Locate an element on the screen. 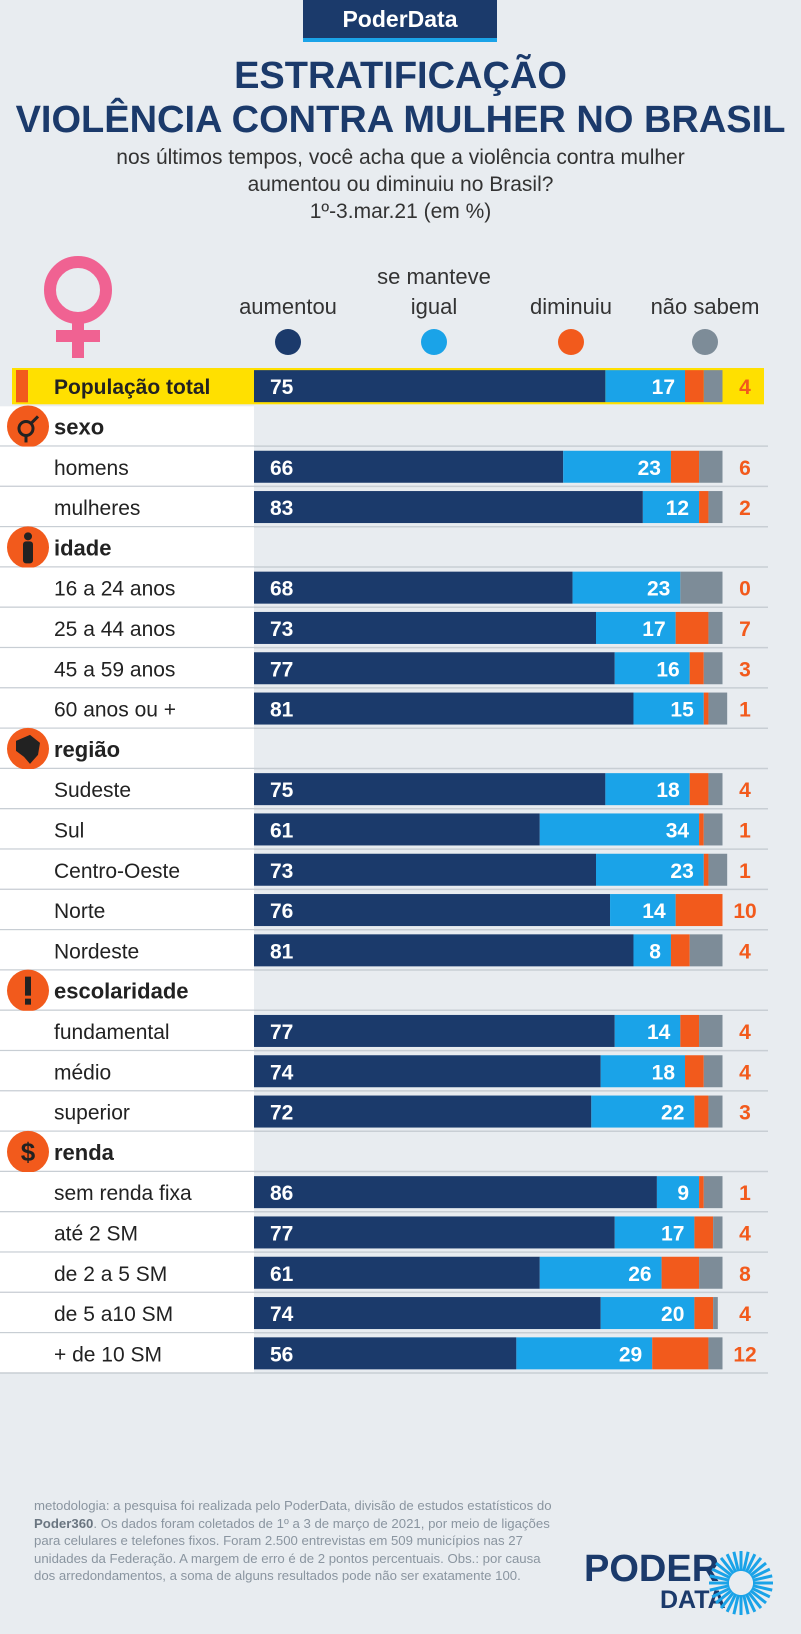  chart-title-line1: ESTRATIFICAÇÃO is located at coordinates (400, 76).